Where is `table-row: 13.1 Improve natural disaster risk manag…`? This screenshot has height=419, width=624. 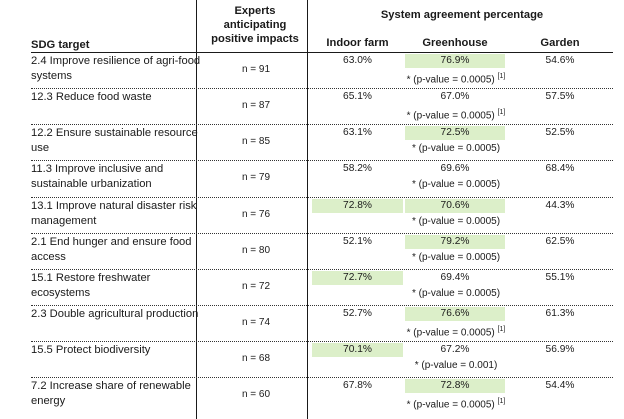 table-row: 13.1 Improve natural disaster risk manag… is located at coordinates (312, 215).